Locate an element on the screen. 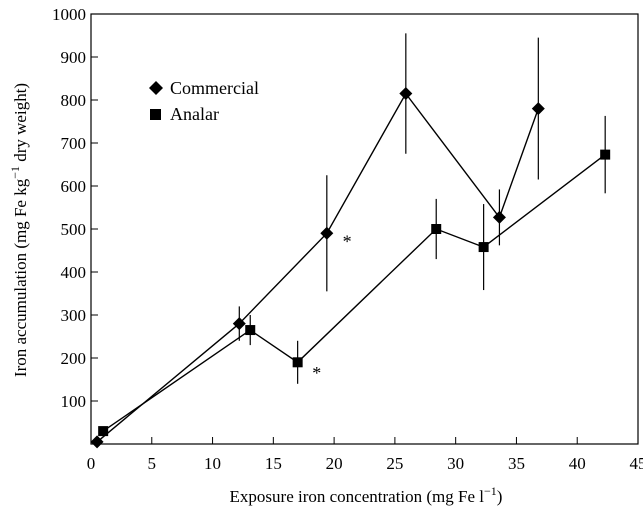  y-tick-label: 200 is located at coordinates (74, 358).